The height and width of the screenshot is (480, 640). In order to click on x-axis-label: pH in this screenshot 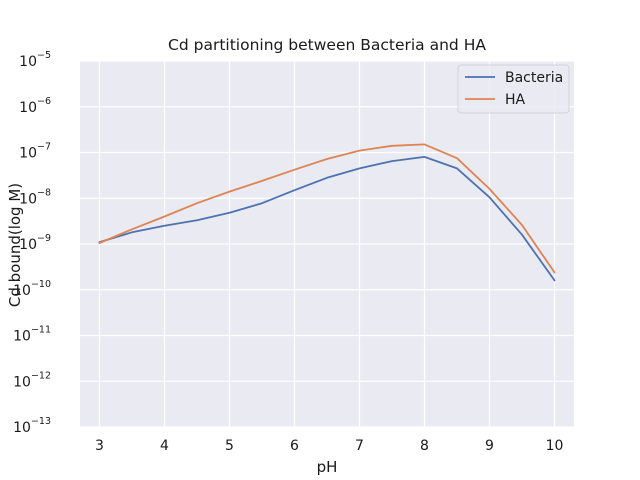, I will do `click(327, 467)`.